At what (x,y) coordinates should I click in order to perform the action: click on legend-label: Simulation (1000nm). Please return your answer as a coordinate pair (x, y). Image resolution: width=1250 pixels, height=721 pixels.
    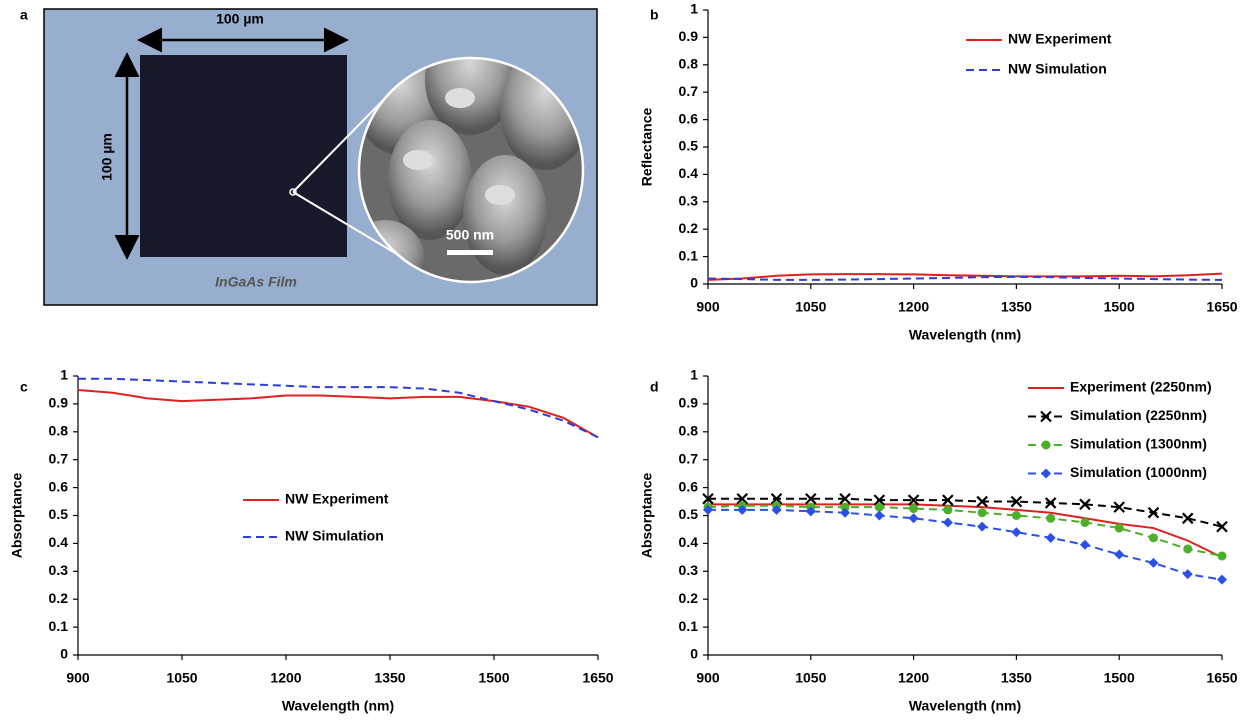
    Looking at the image, I should click on (1138, 472).